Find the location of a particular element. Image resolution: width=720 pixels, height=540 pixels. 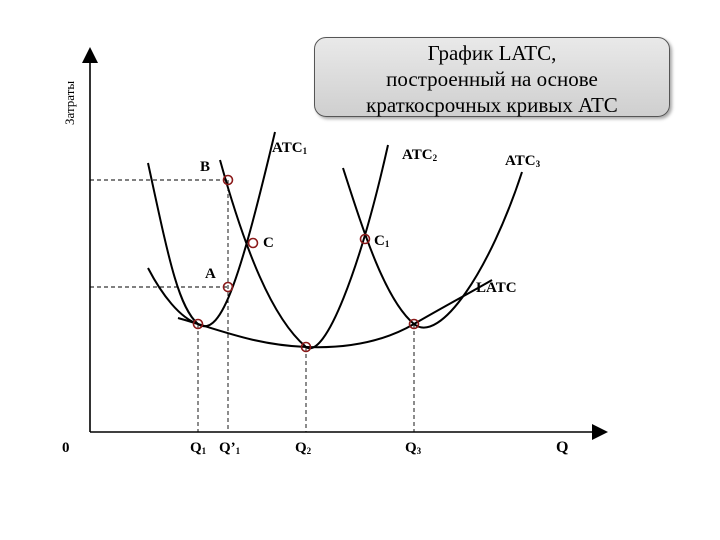

atc2-label: ATC2 is located at coordinates (420, 155).